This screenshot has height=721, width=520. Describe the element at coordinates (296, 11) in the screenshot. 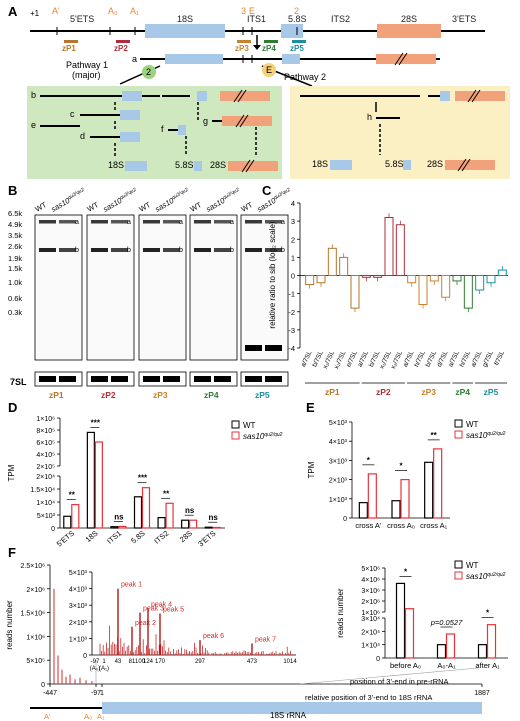

I see `site-2: 2` at that location.